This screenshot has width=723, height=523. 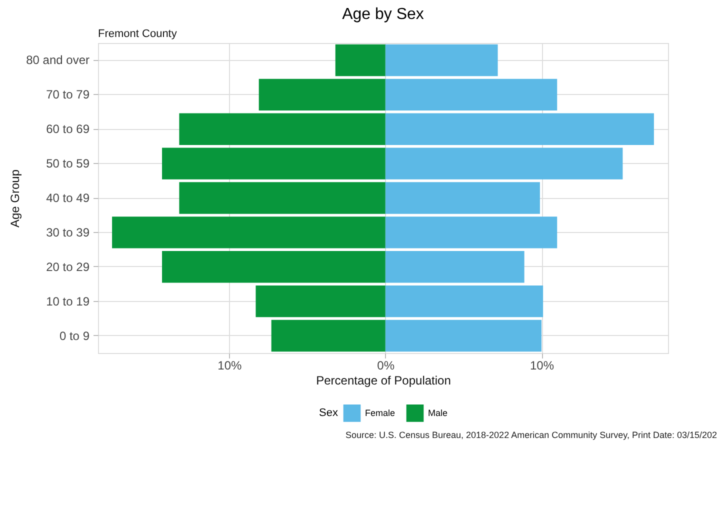 I want to click on chart-subtitle: Fremont County, so click(x=138, y=34).